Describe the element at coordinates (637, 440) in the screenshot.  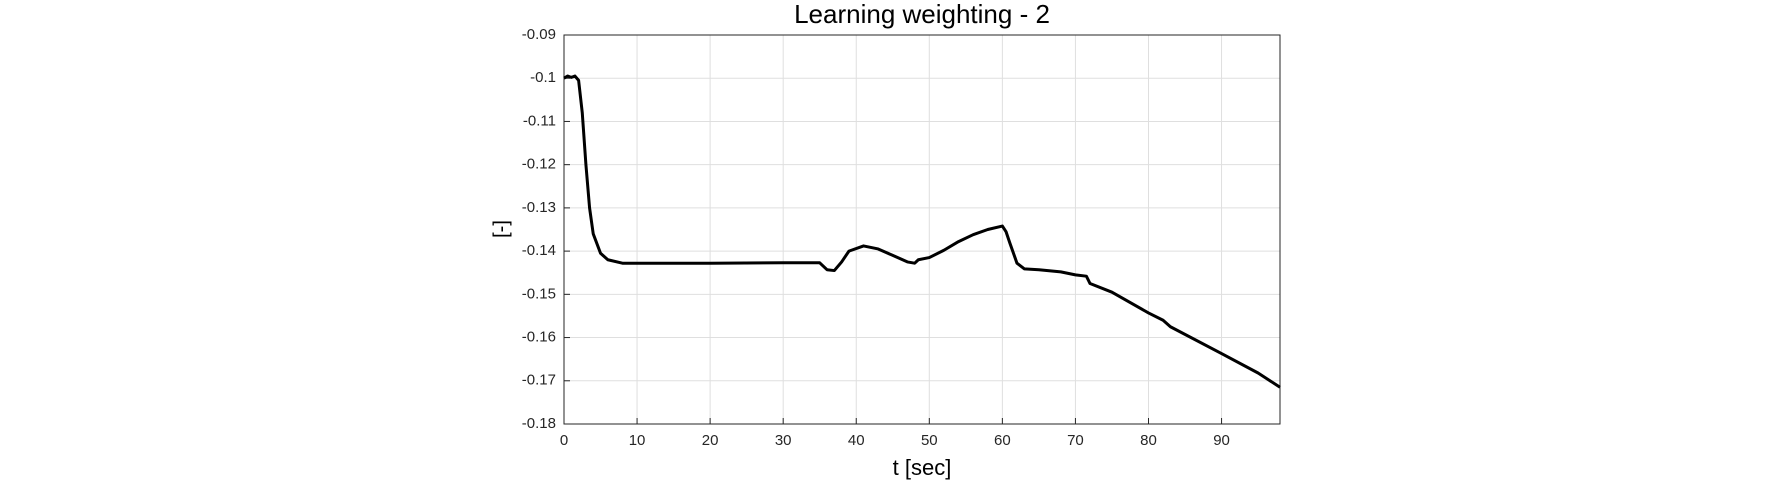
I see `x-tick-label: 10` at that location.